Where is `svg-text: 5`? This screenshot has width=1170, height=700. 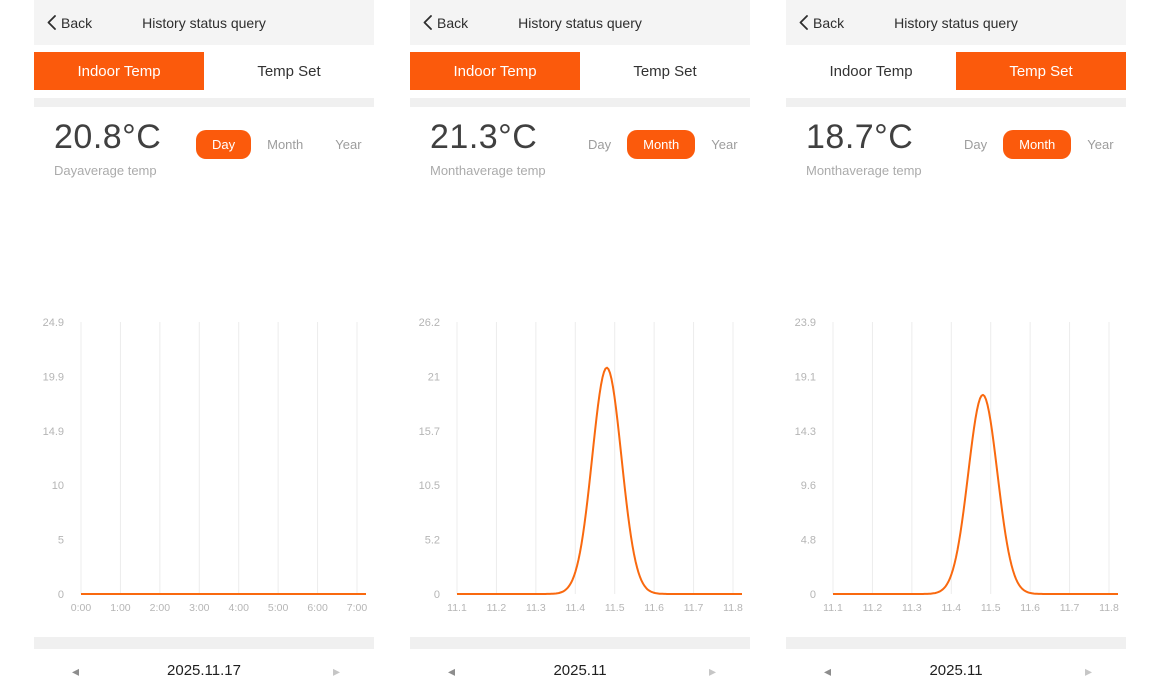 svg-text: 5 is located at coordinates (61, 541).